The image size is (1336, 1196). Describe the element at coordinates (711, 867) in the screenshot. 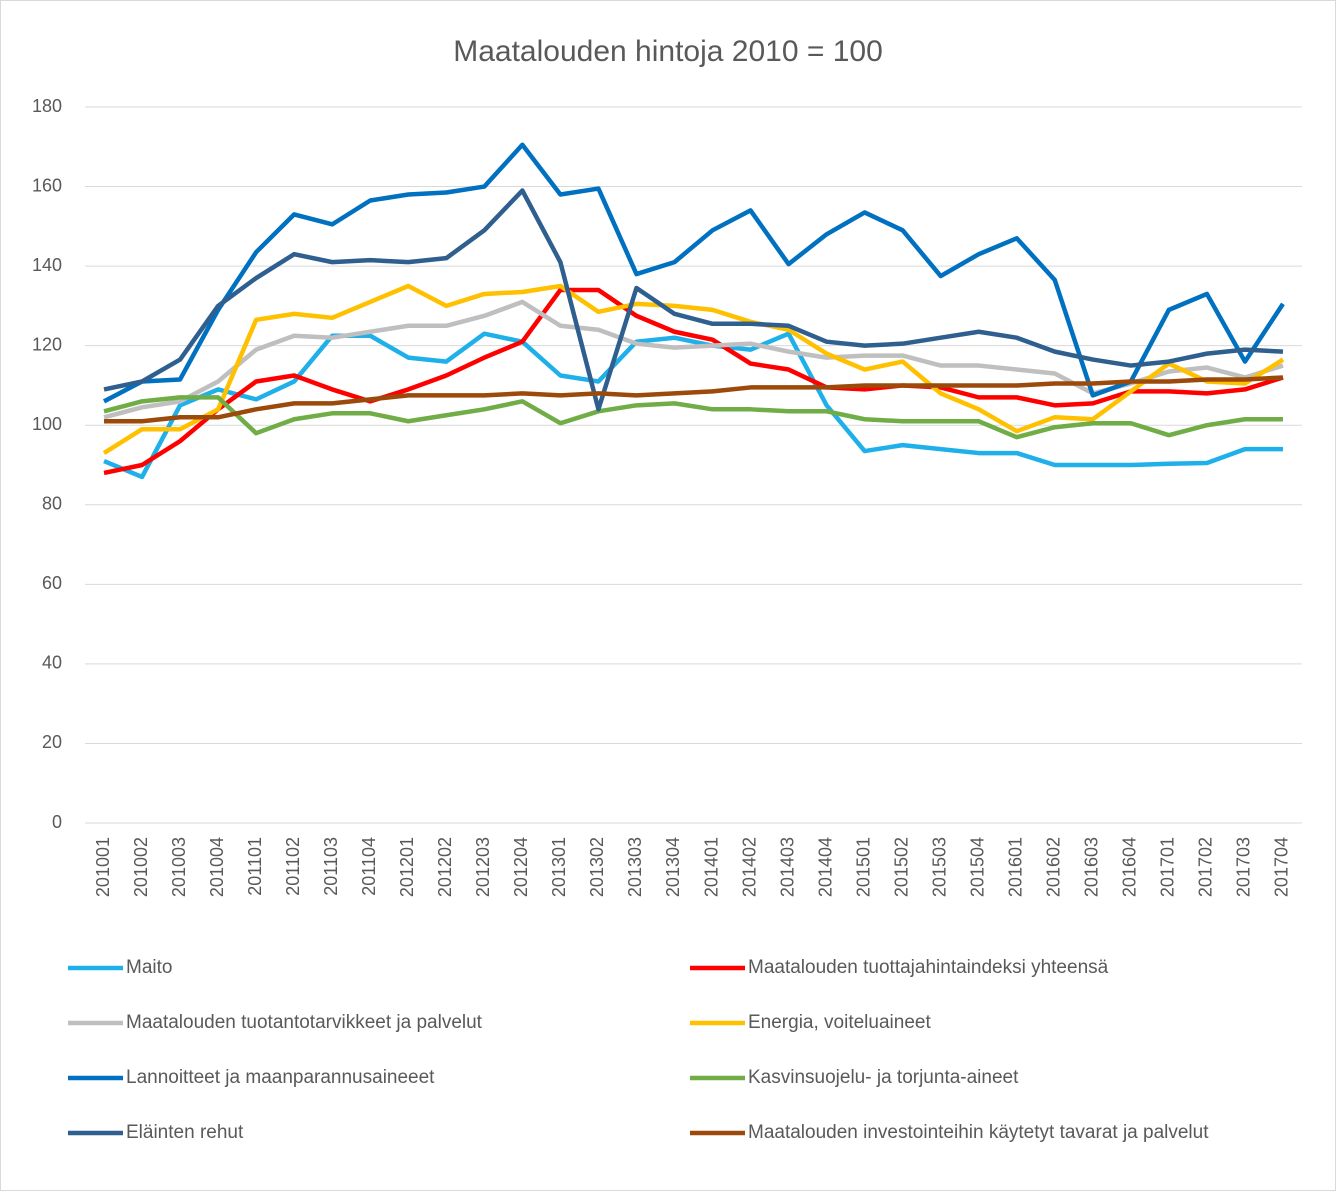

I see `x-tick-label: 201401` at that location.